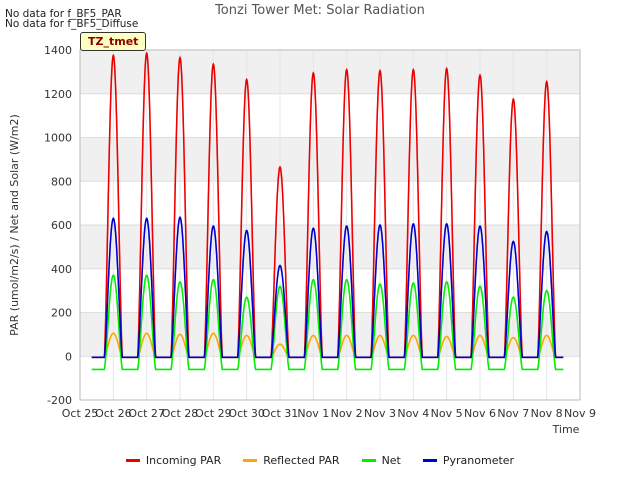 This screenshot has height=480, width=640. I want to click on x-tick-label: Nov 6, so click(480, 413).